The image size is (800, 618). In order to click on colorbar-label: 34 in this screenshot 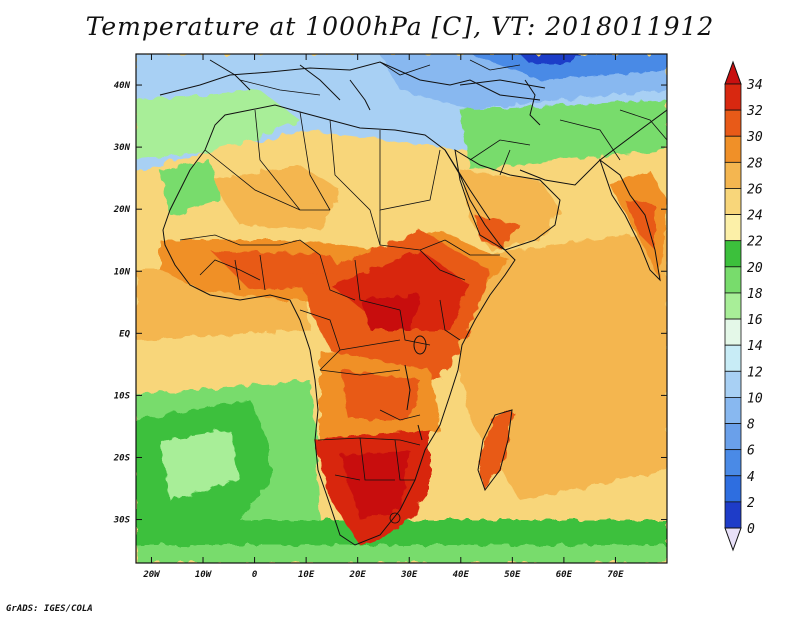, I will do `click(754, 85)`.